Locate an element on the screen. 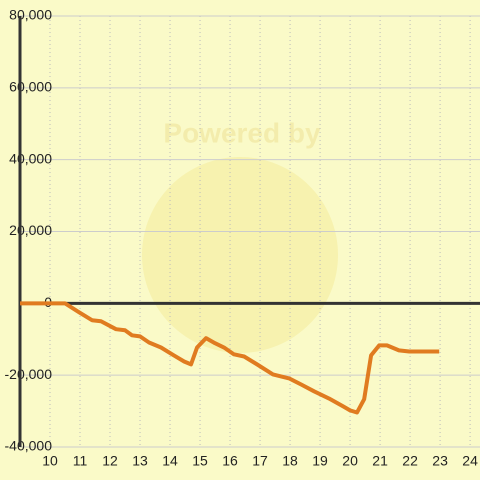 The width and height of the screenshot is (480, 480). x-tick-label: 22 is located at coordinates (410, 461).